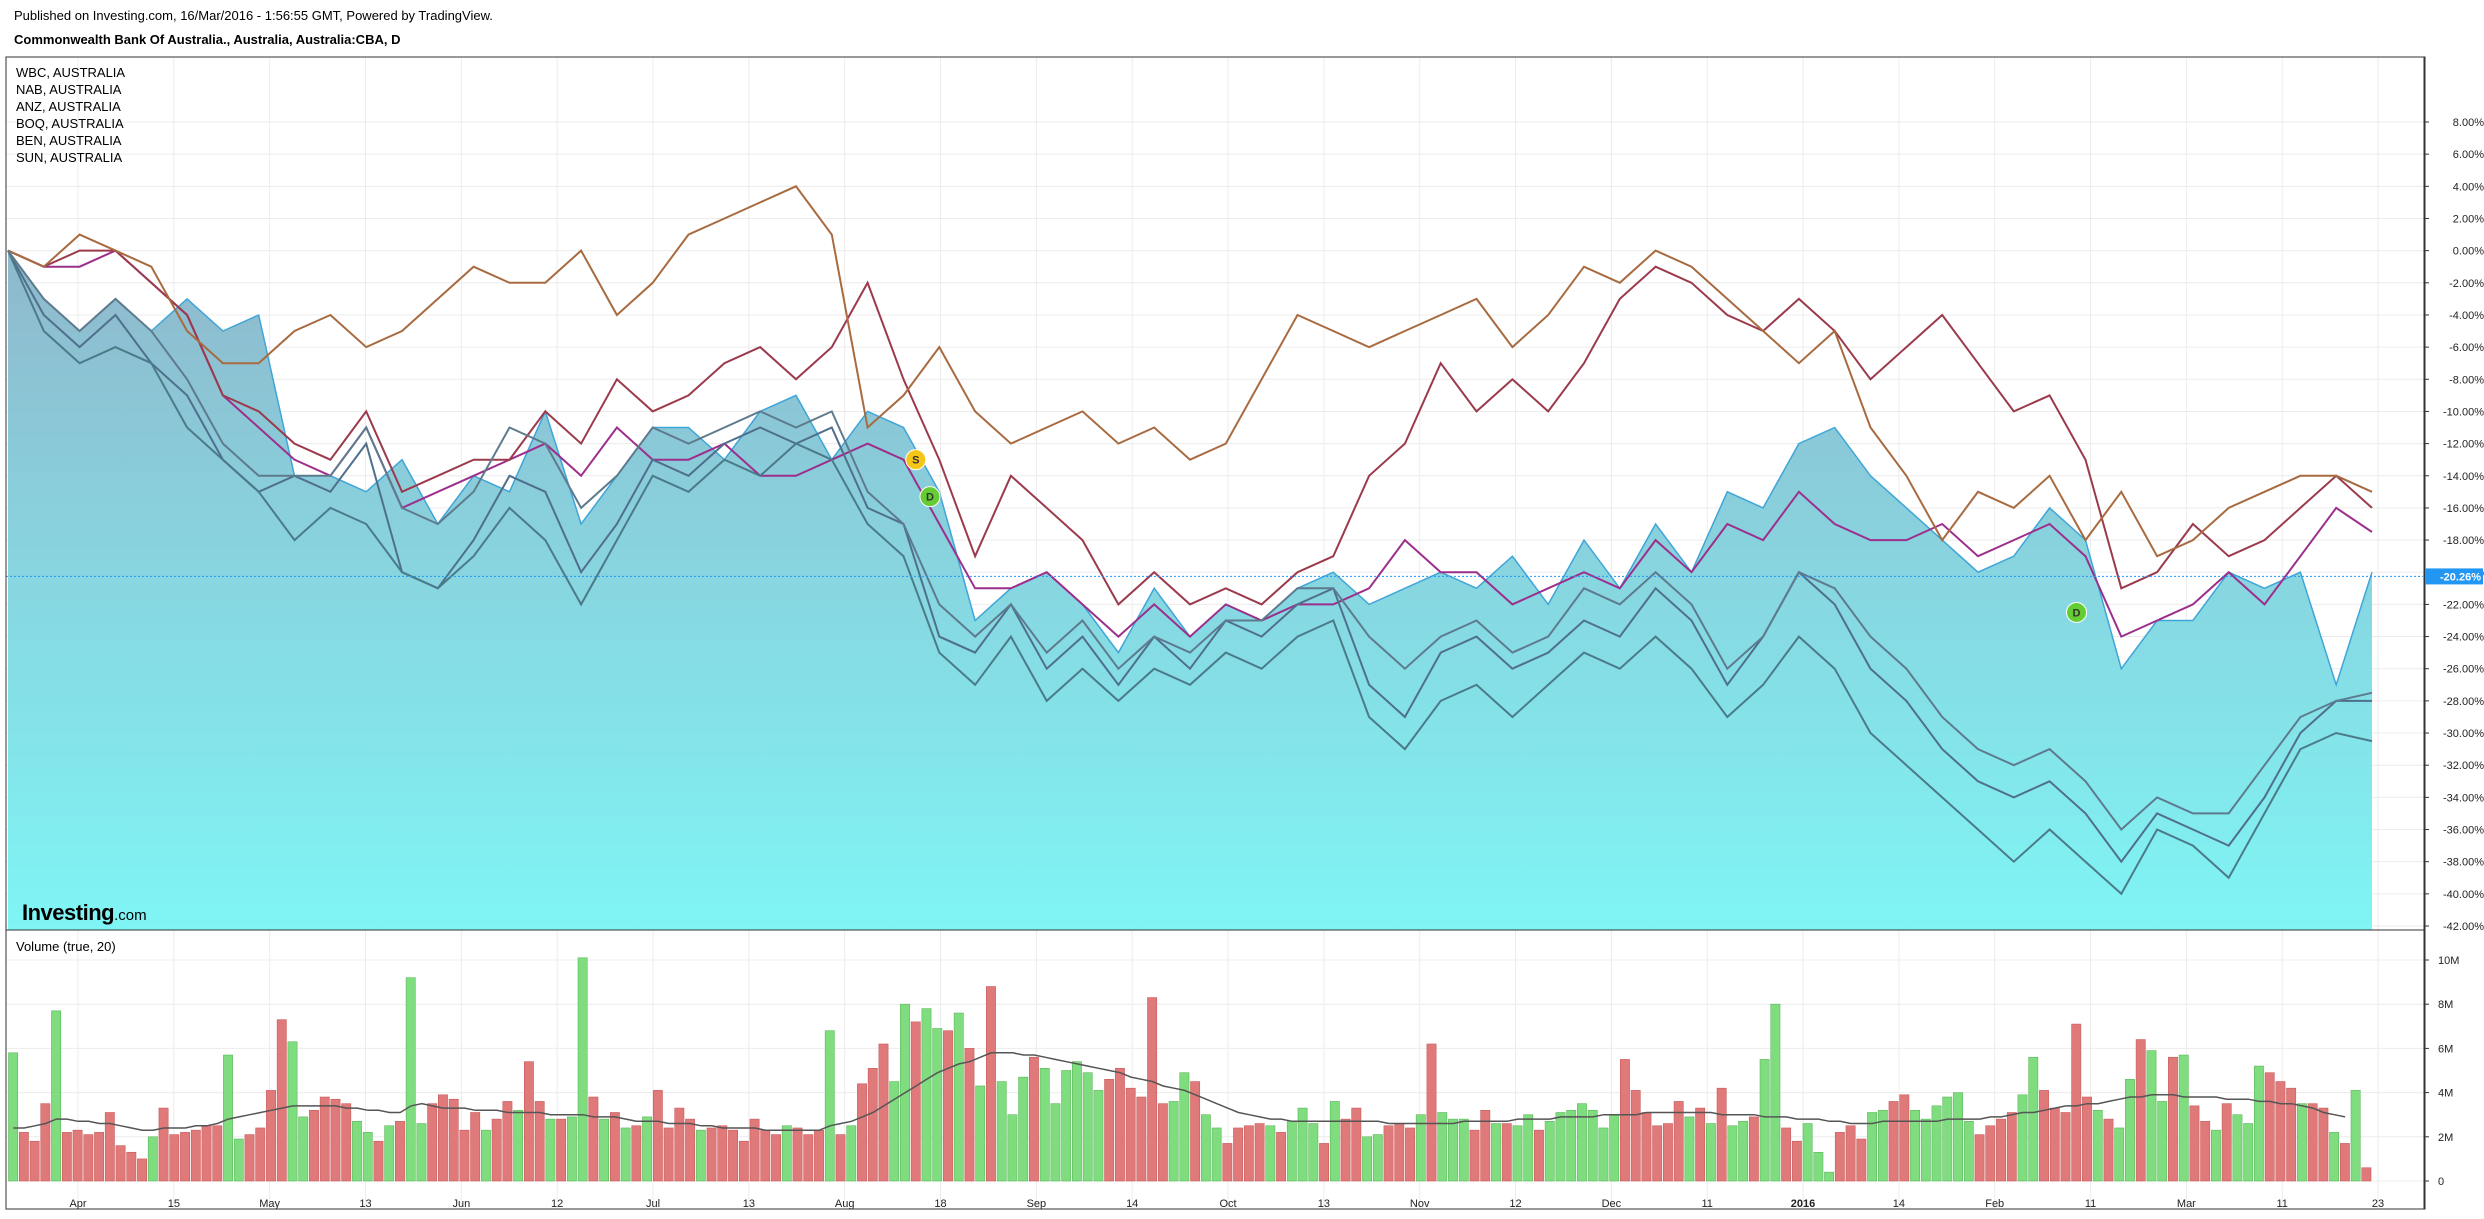 Image resolution: width=2484 pixels, height=1219 pixels. Describe the element at coordinates (69, 157) in the screenshot. I see `legend-item-sun: SUN, AUSTRALIA` at that location.